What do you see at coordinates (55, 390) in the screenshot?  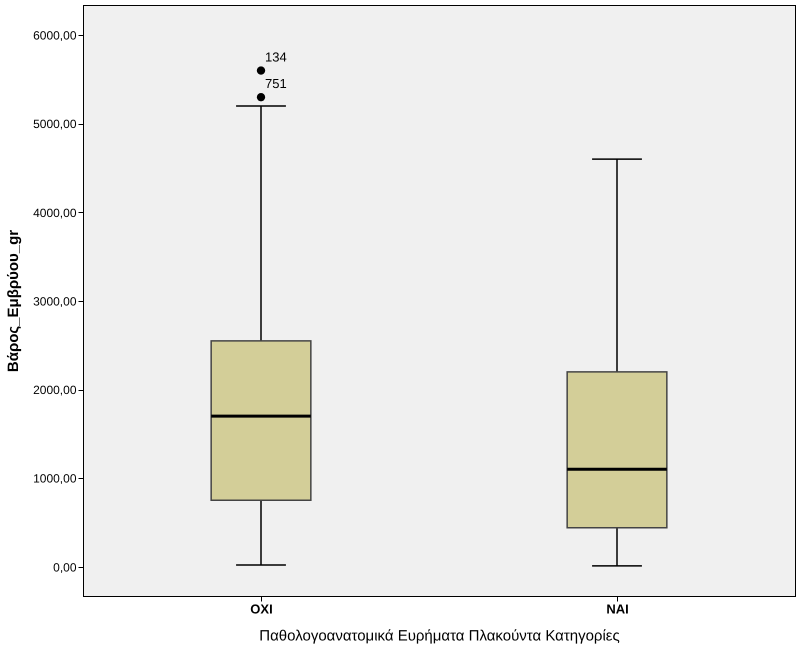 I see `y-tick-label: 2000,00` at bounding box center [55, 390].